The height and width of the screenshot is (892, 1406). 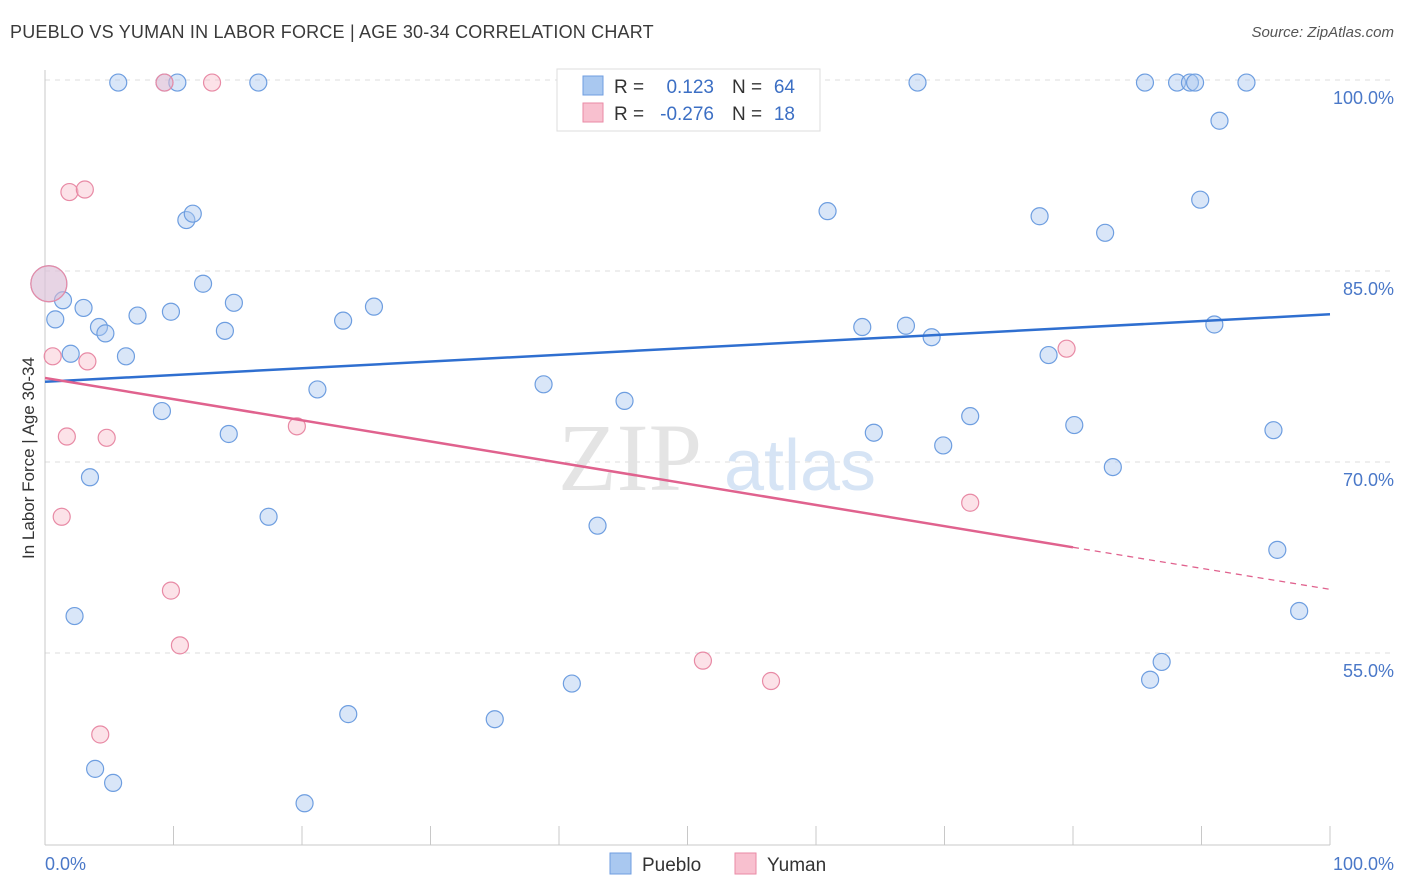 I want to click on bottom-legend: Pueblo Yuman, so click(x=717, y=864).